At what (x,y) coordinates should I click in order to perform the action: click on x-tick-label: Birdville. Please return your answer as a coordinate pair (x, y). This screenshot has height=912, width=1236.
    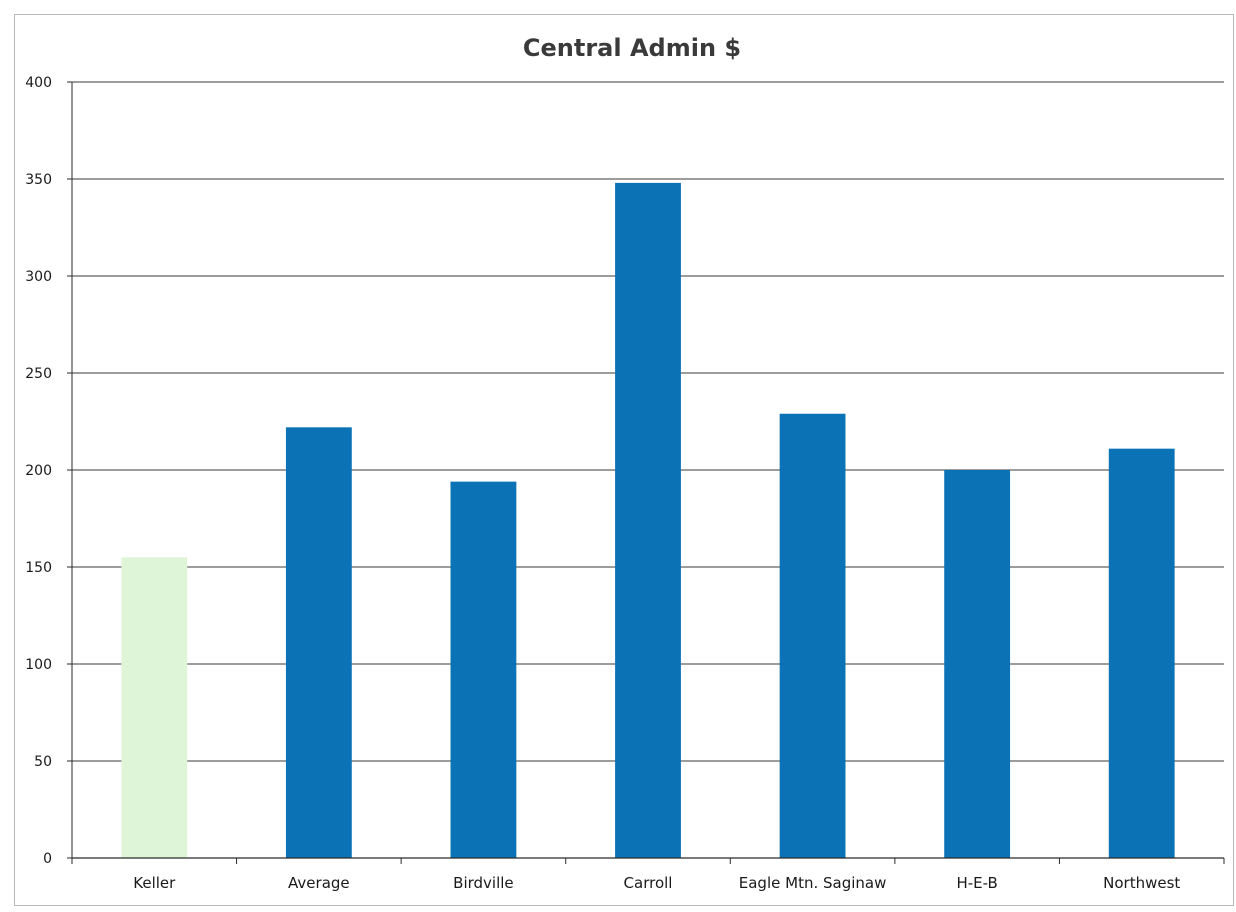
    Looking at the image, I should click on (483, 883).